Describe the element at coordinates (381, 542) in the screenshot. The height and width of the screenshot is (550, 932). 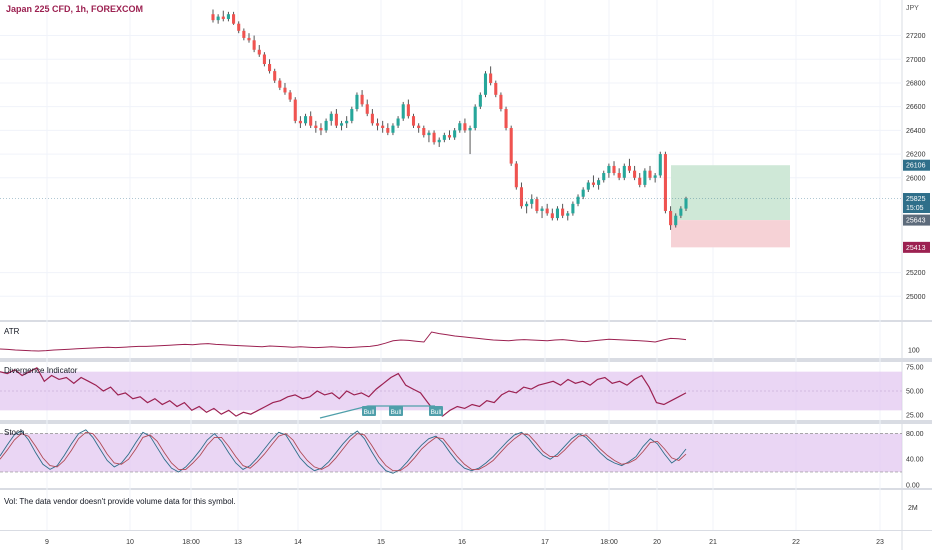
I see `time-tick-label: 15` at that location.